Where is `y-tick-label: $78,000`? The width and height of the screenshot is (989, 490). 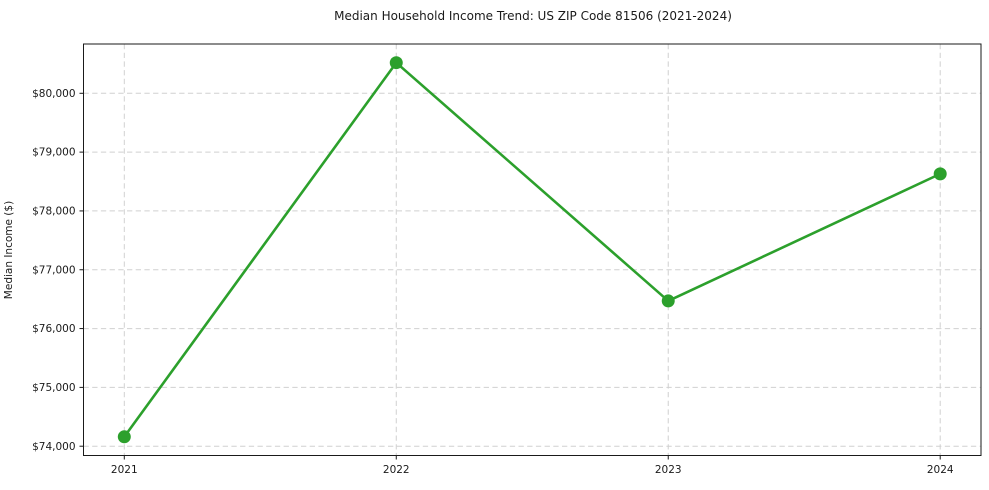 y-tick-label: $78,000 is located at coordinates (53, 212).